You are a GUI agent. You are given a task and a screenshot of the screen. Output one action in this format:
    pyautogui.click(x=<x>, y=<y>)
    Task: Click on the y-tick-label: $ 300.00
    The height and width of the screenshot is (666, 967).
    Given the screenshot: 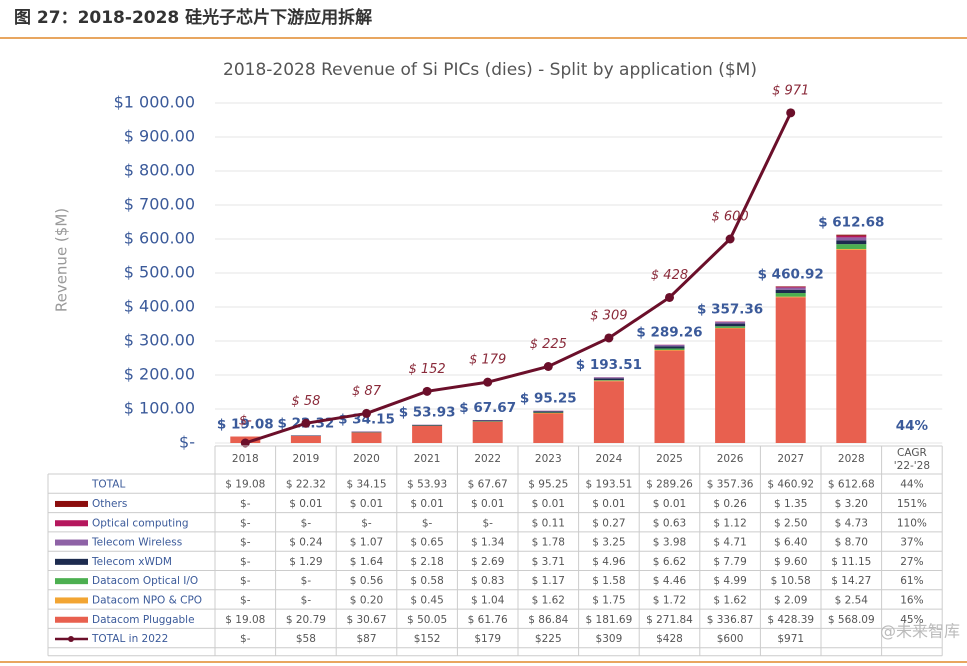 What is the action you would take?
    pyautogui.click(x=159, y=340)
    